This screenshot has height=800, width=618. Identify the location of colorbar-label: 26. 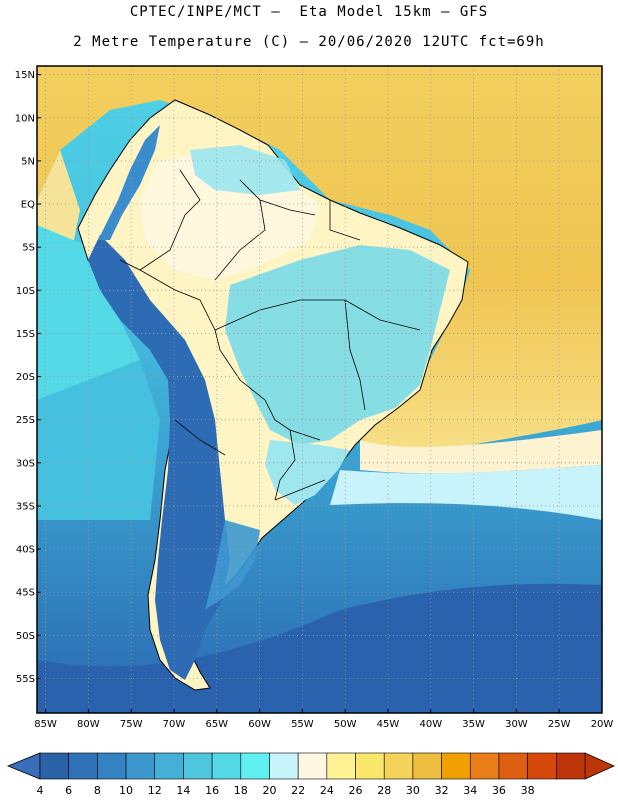
(356, 790).